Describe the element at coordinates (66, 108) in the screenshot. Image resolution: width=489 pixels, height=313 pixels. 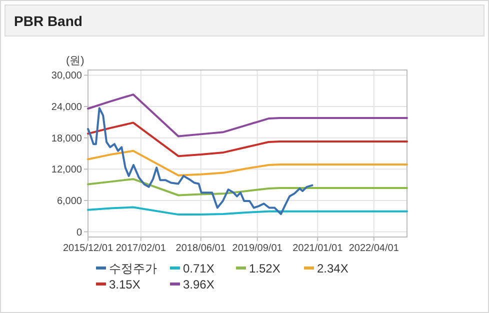
I see `y-tick-label: 24,000` at that location.